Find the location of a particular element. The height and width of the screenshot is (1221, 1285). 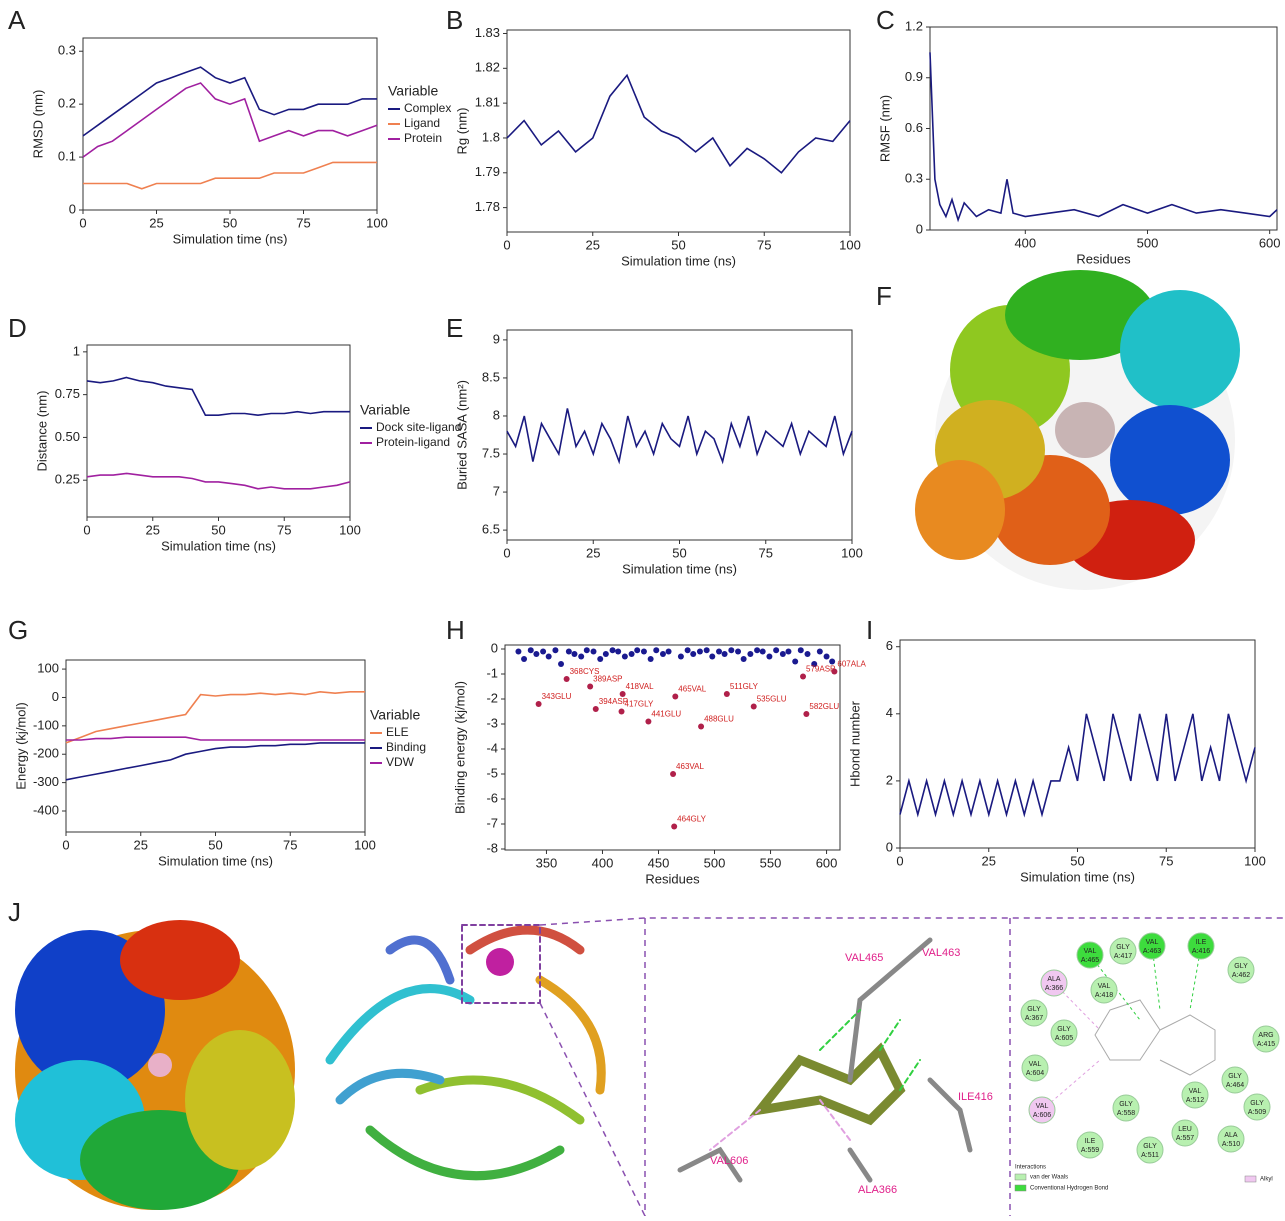

point-label: 464GLY is located at coordinates (691, 819).